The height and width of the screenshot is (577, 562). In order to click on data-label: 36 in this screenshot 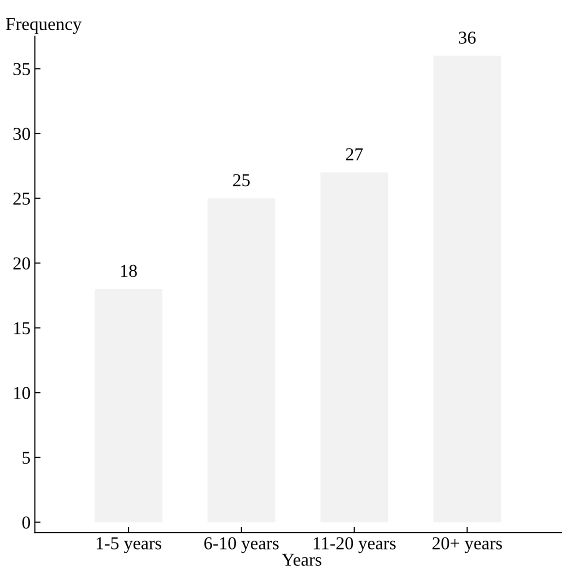, I will do `click(467, 38)`.